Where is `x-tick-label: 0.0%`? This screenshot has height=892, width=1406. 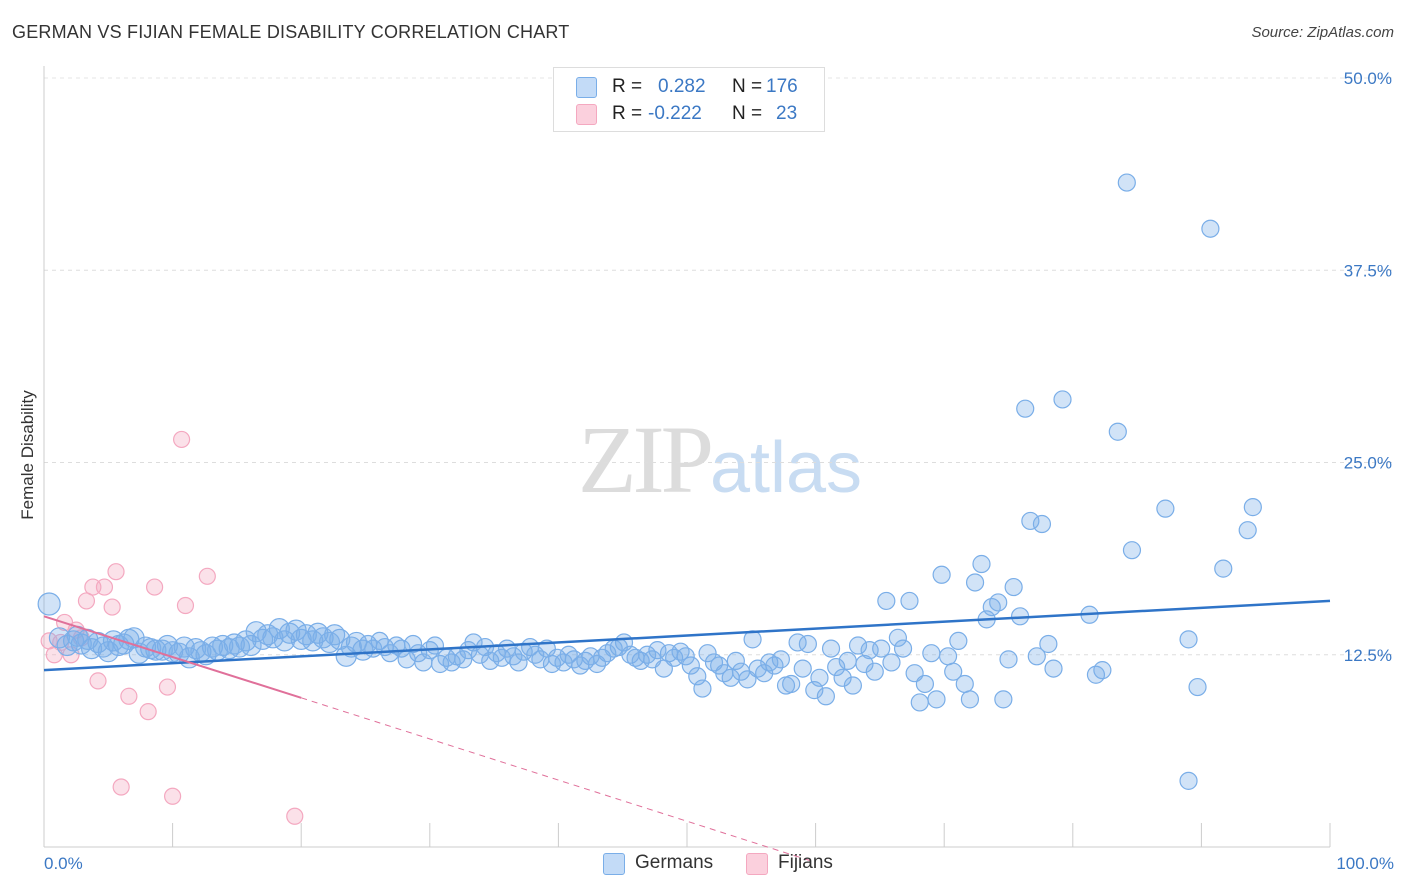
x-tick-label: 0.0% is located at coordinates (63, 863).